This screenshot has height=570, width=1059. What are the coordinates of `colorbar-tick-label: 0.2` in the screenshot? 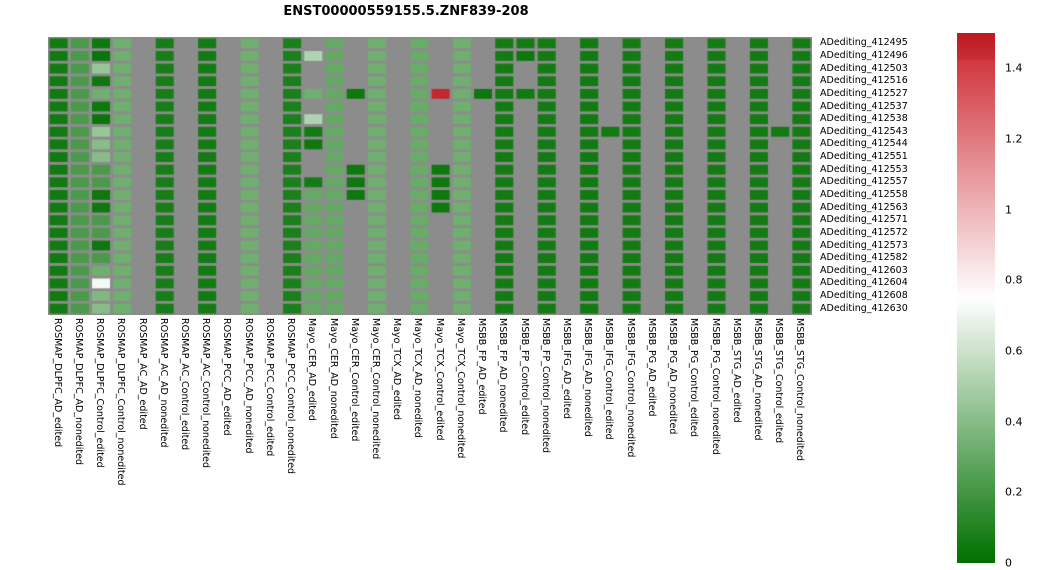 It's located at (1014, 492).